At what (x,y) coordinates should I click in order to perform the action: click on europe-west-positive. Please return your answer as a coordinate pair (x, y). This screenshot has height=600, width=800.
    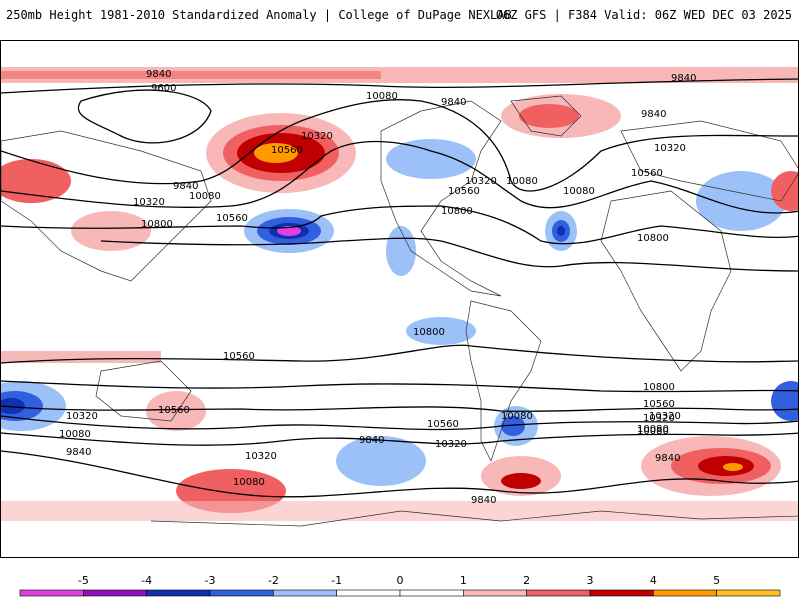
    Looking at the image, I should click on (36, 181).